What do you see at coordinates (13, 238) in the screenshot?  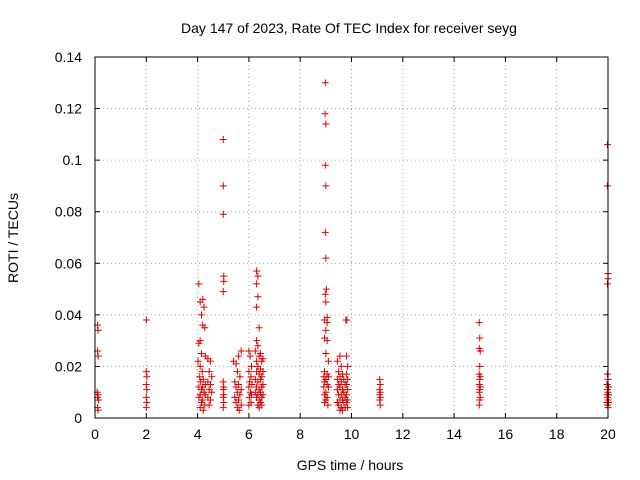 I see `y-axis-label: ROTI / TECUs` at bounding box center [13, 238].